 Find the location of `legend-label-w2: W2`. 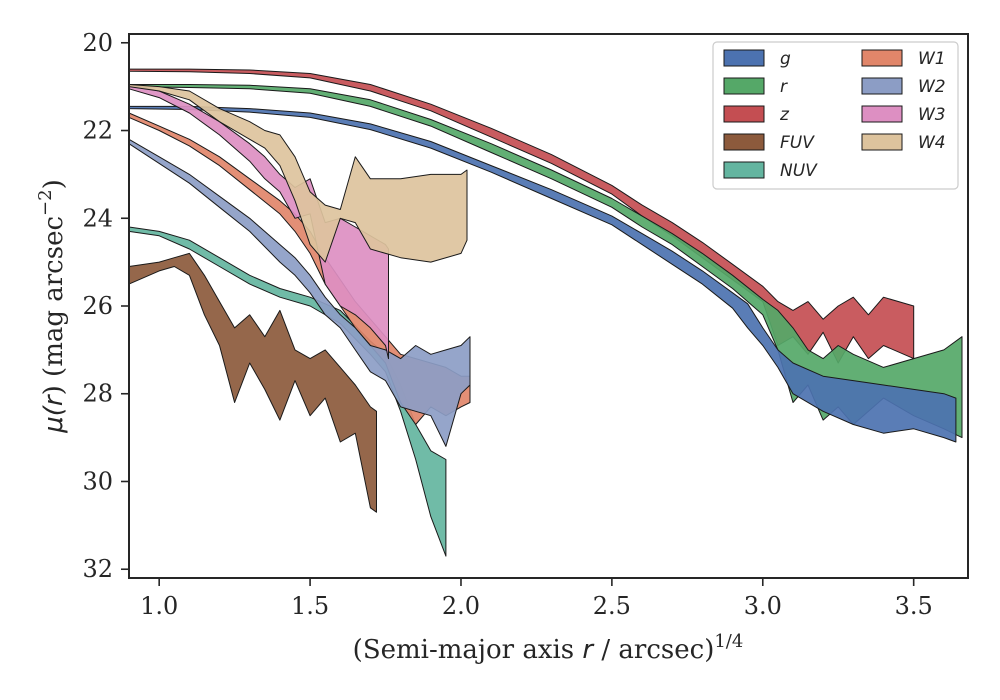

legend-label-w2: W2 is located at coordinates (932, 87).